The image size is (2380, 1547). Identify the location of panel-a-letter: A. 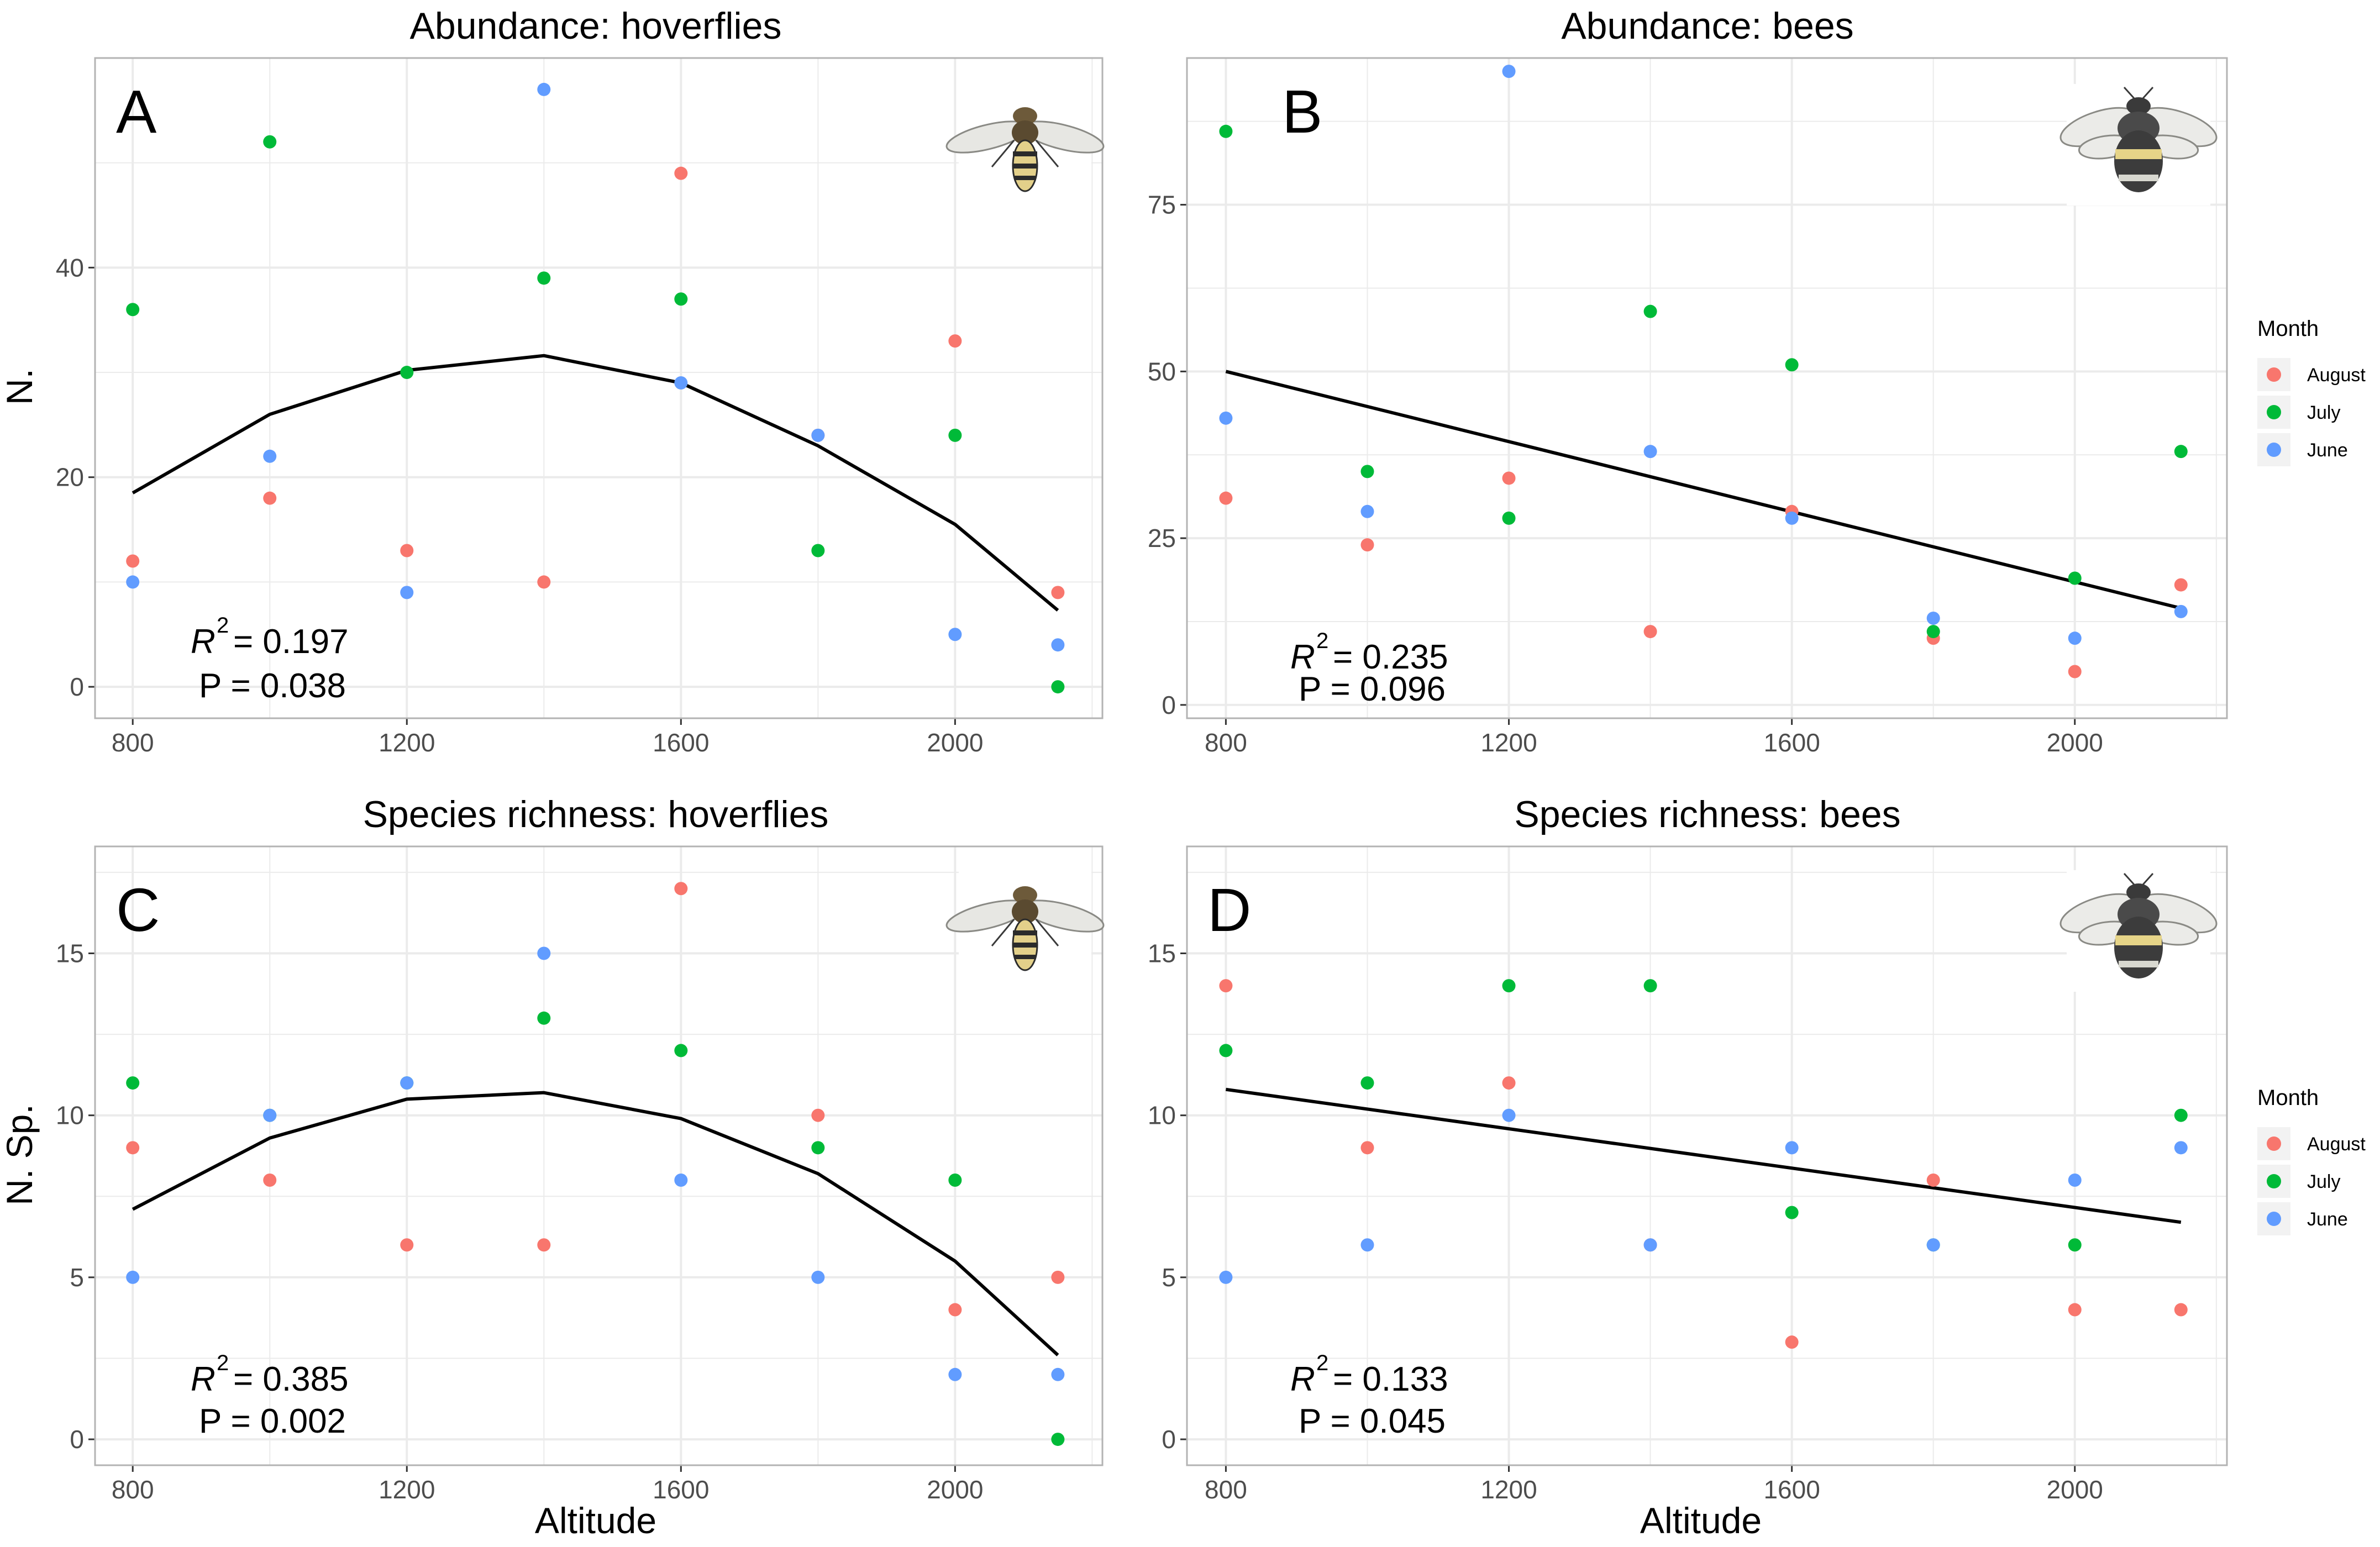
(136, 112).